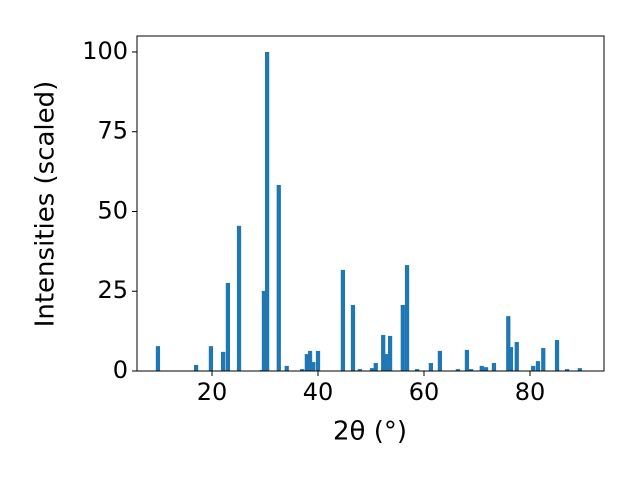 This screenshot has width=640, height=480. I want to click on x-tick-label: 80, so click(530, 392).